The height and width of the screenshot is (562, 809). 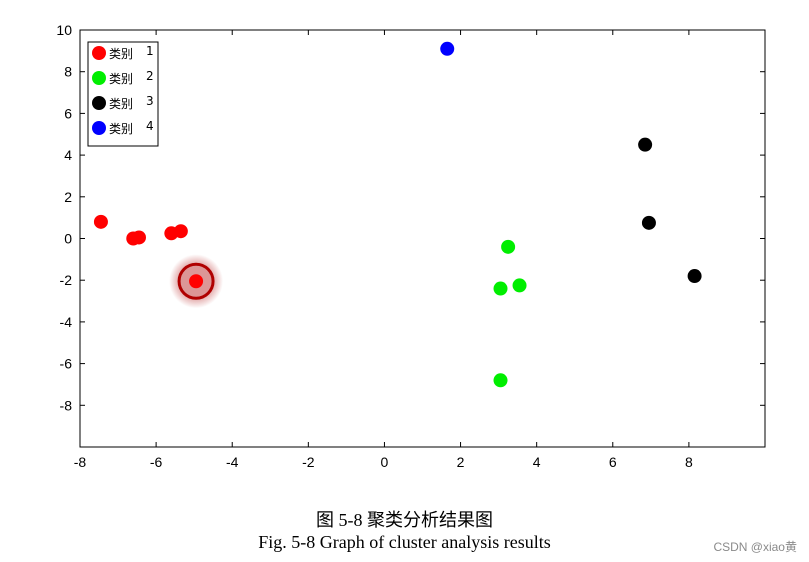 I want to click on legend-number: 3, so click(x=150, y=101).